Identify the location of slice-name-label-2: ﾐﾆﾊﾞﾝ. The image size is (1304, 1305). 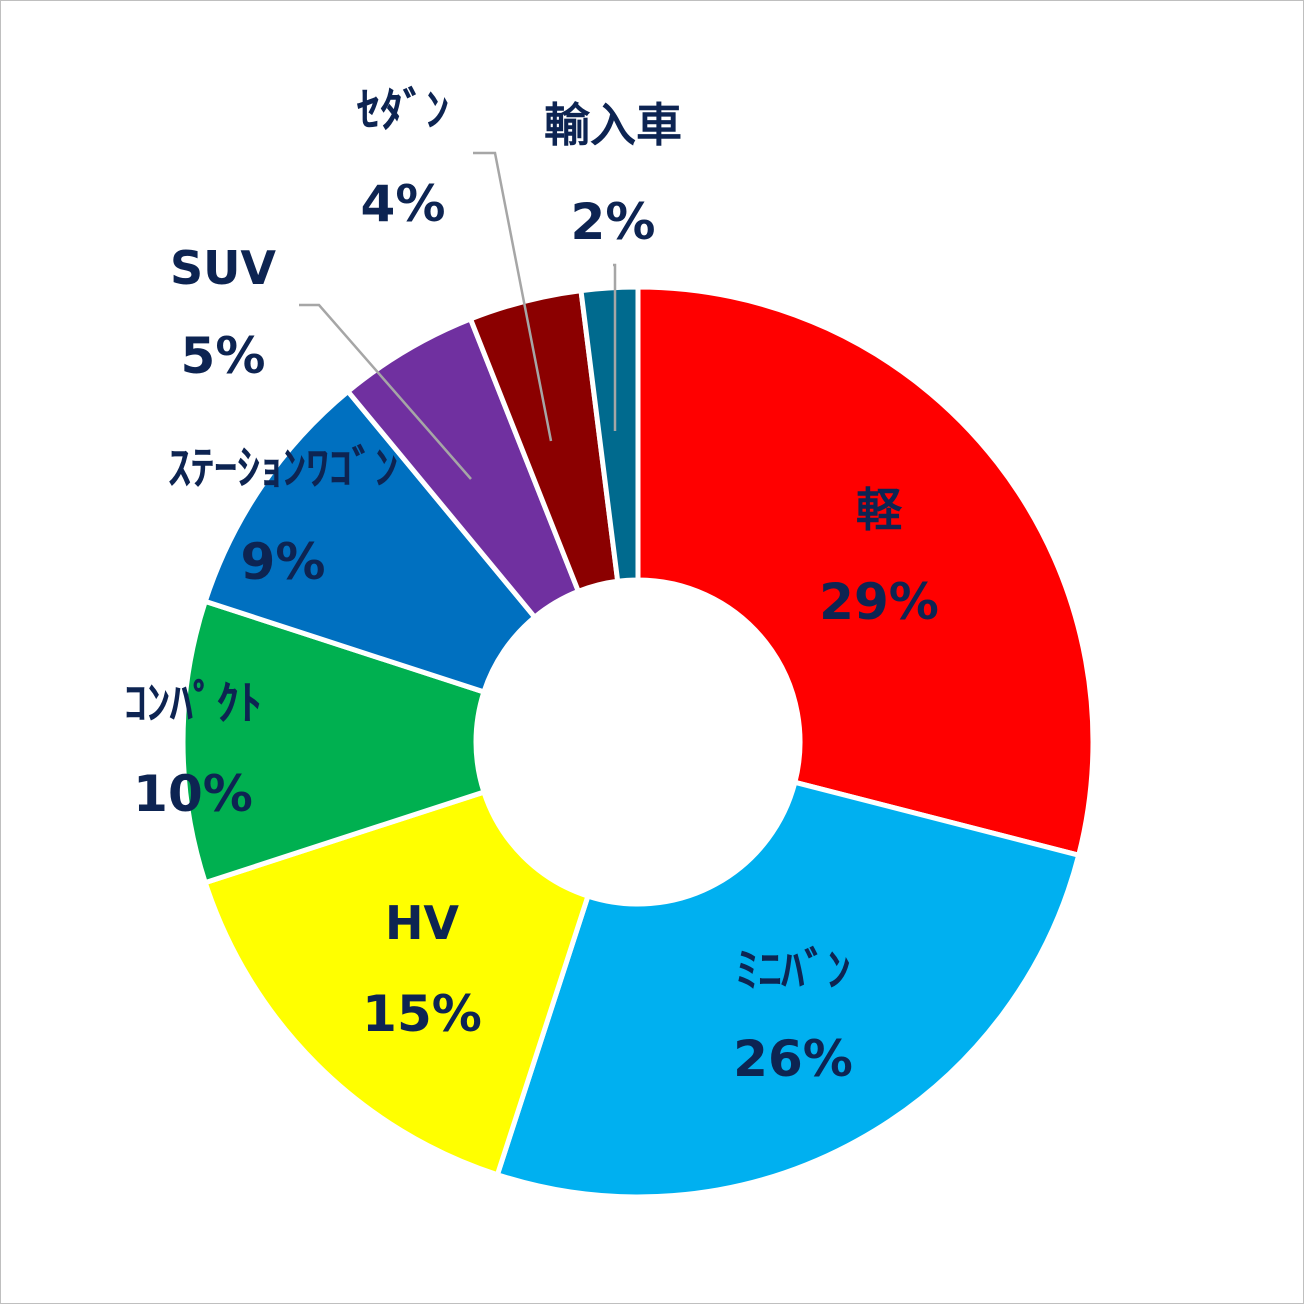
(793, 970).